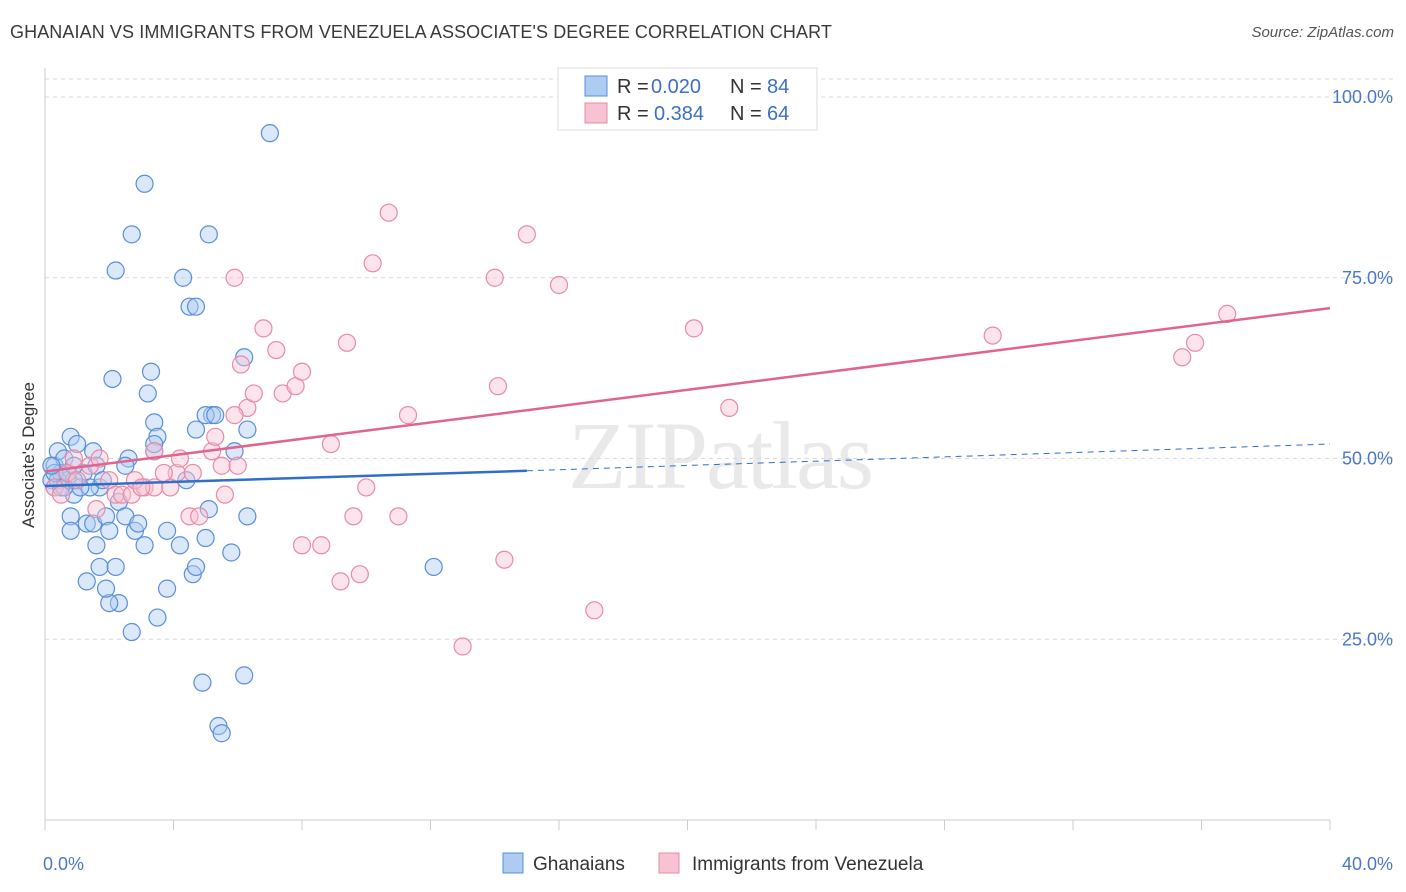 The height and width of the screenshot is (892, 1406). I want to click on legend-swatch-pink, so click(596, 113).